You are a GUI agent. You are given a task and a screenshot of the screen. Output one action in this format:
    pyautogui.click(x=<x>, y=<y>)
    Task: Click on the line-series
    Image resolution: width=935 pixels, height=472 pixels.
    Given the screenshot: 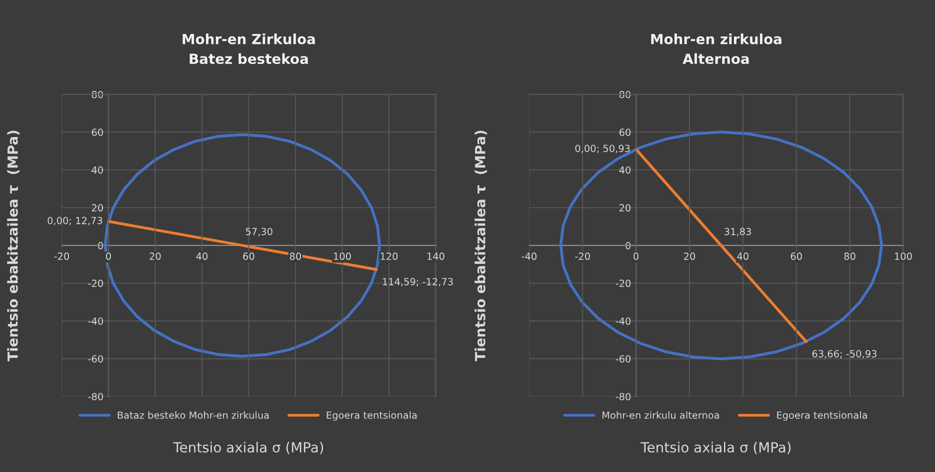 What is the action you would take?
    pyautogui.click(x=242, y=245)
    